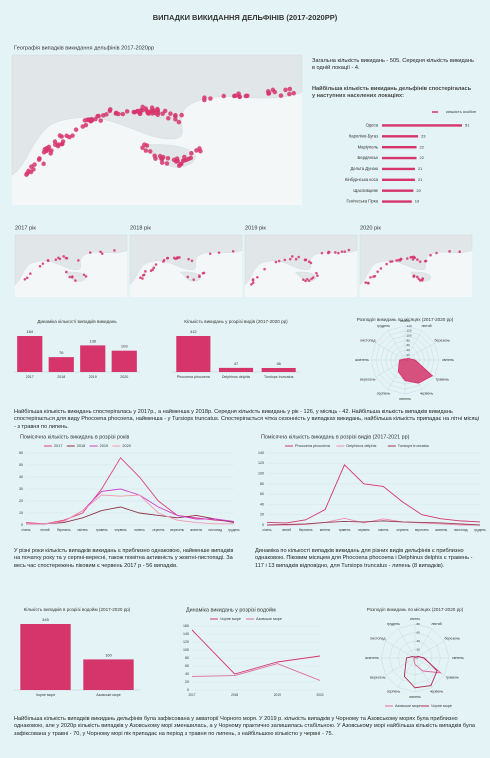 This screenshot has width=490, height=758. I want to click on x-tick-label: квітень, so click(325, 530).